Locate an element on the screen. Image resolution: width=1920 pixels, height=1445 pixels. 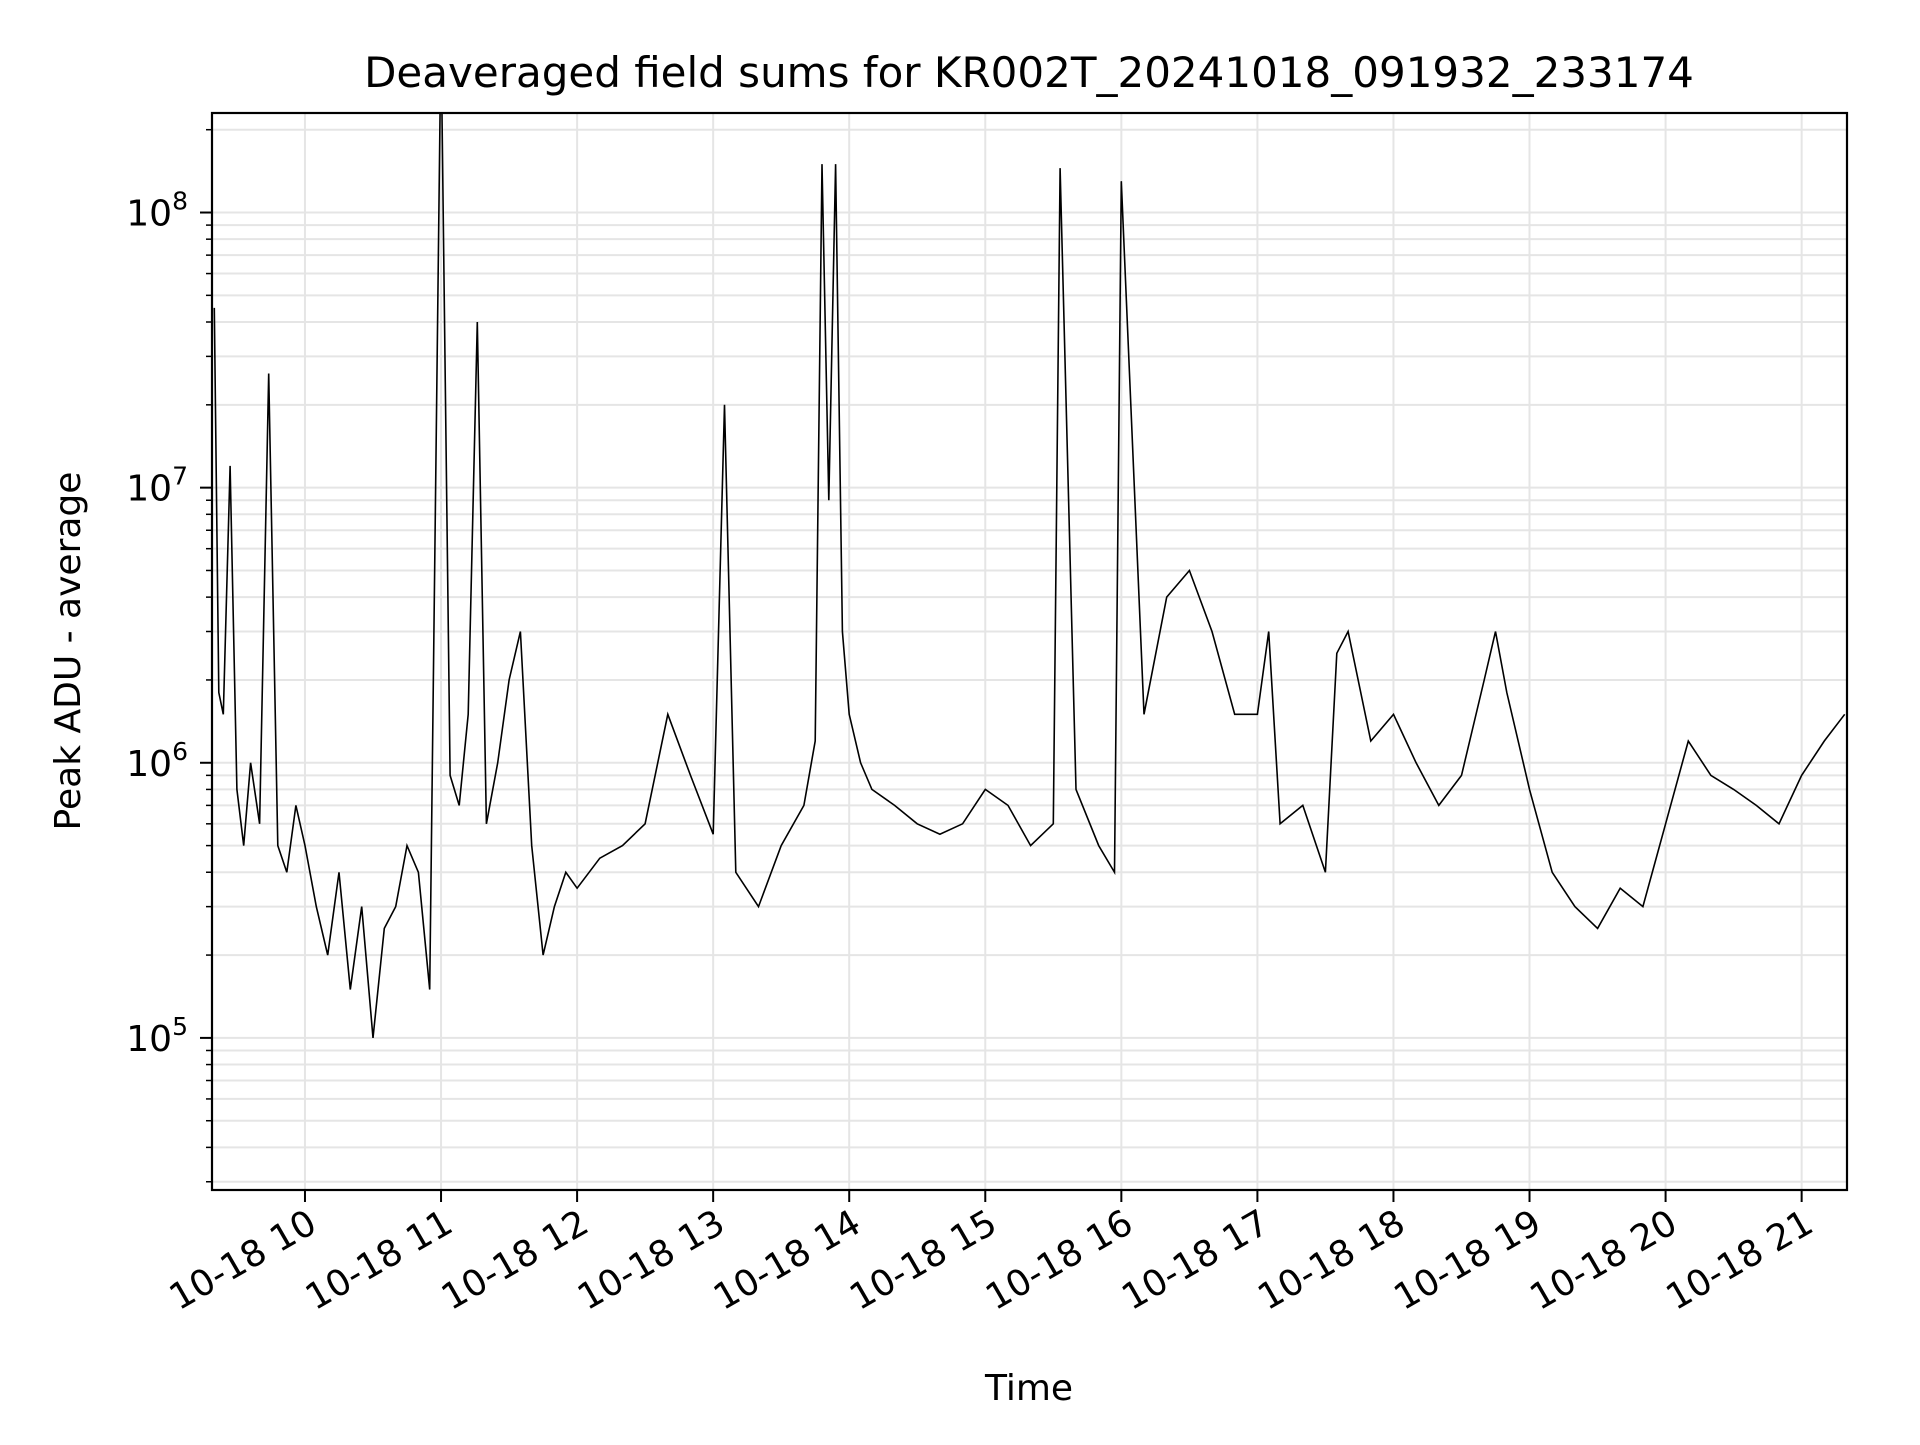
y-tick-label: 10⁵ is located at coordinates (157, 1036).